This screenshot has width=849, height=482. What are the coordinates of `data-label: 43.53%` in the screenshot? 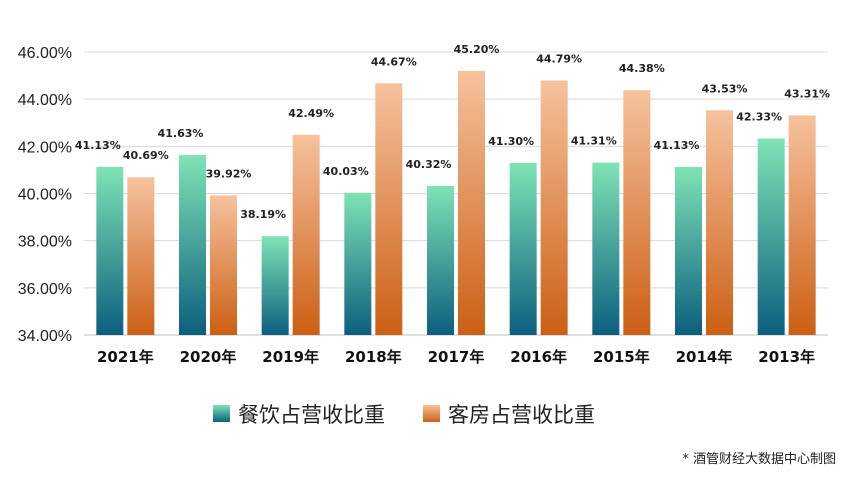 It's located at (725, 88).